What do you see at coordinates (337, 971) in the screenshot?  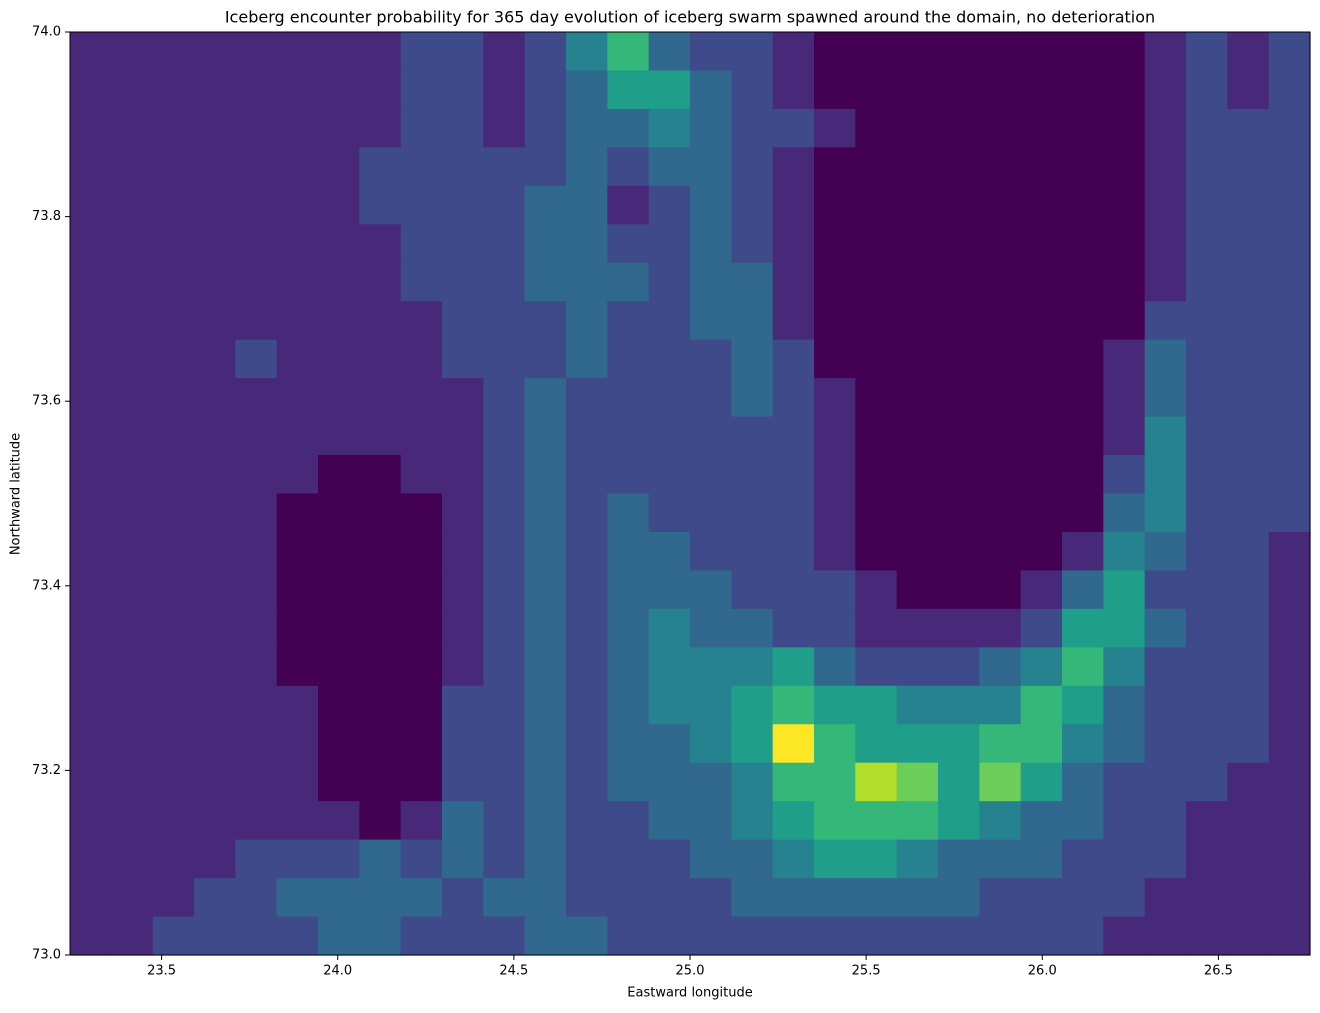 I see `x-tick-label: 24.0` at bounding box center [337, 971].